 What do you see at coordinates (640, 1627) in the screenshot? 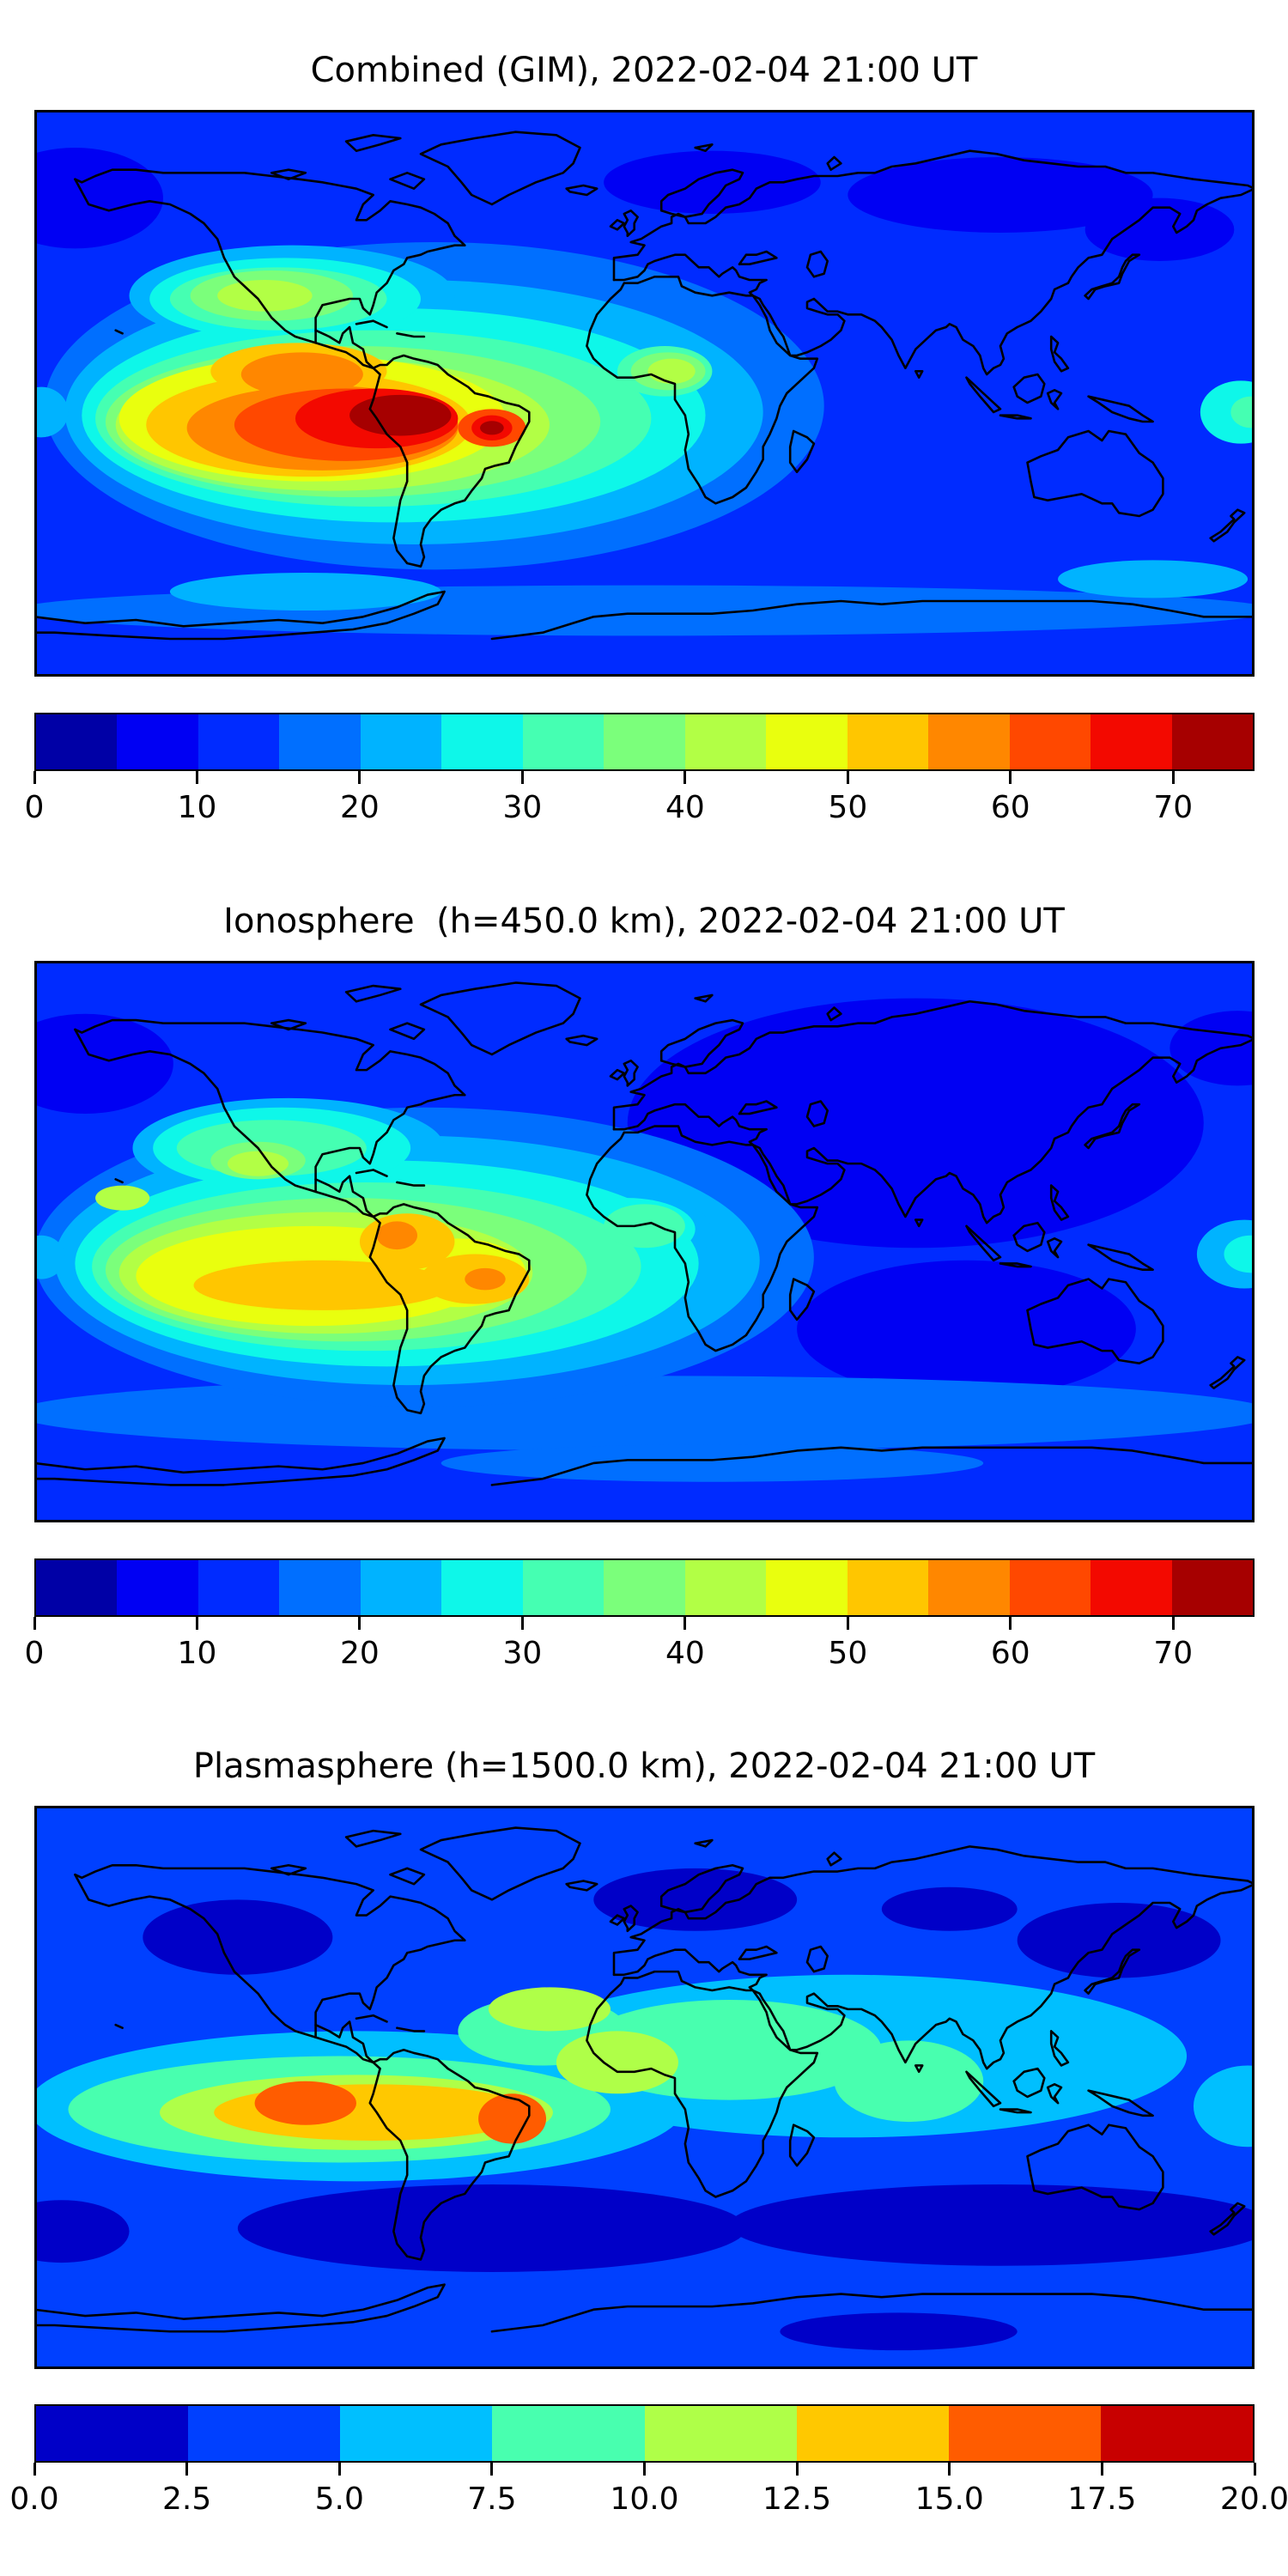
I see `colorbar-wrap-ionosphere: 0 10 20 30 40 50 60 70` at bounding box center [640, 1627].